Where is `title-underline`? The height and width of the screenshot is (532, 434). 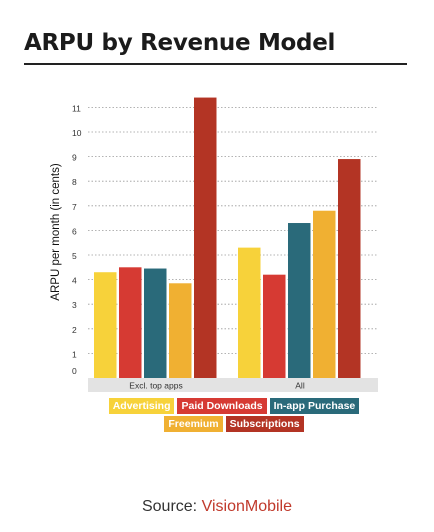
title-underline is located at coordinates (215, 64).